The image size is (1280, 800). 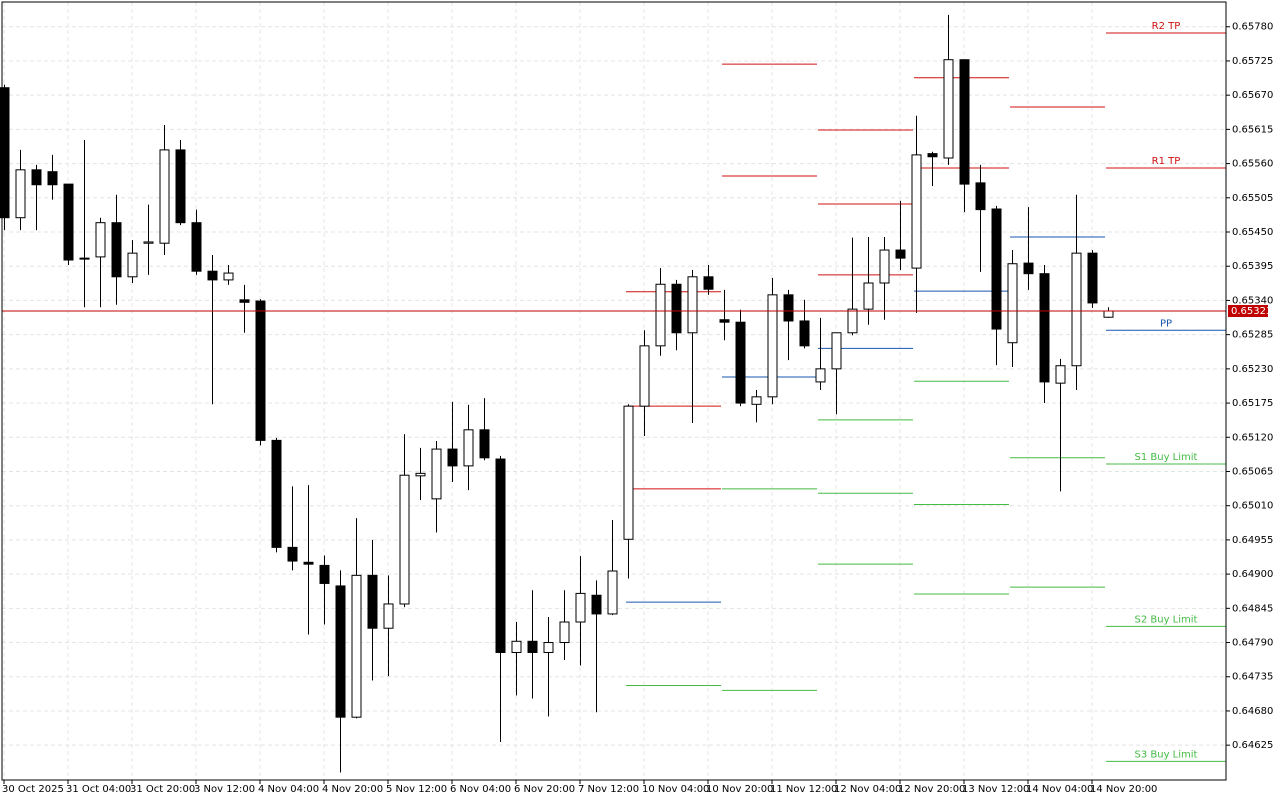 I want to click on x-tick-label: 14 Nov 20:00, so click(x=1123, y=789).